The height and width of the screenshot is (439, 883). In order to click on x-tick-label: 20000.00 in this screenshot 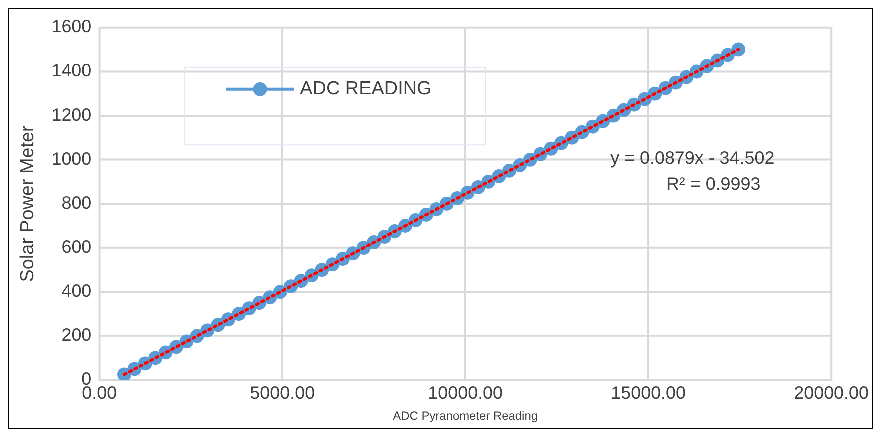, I will do `click(831, 392)`.